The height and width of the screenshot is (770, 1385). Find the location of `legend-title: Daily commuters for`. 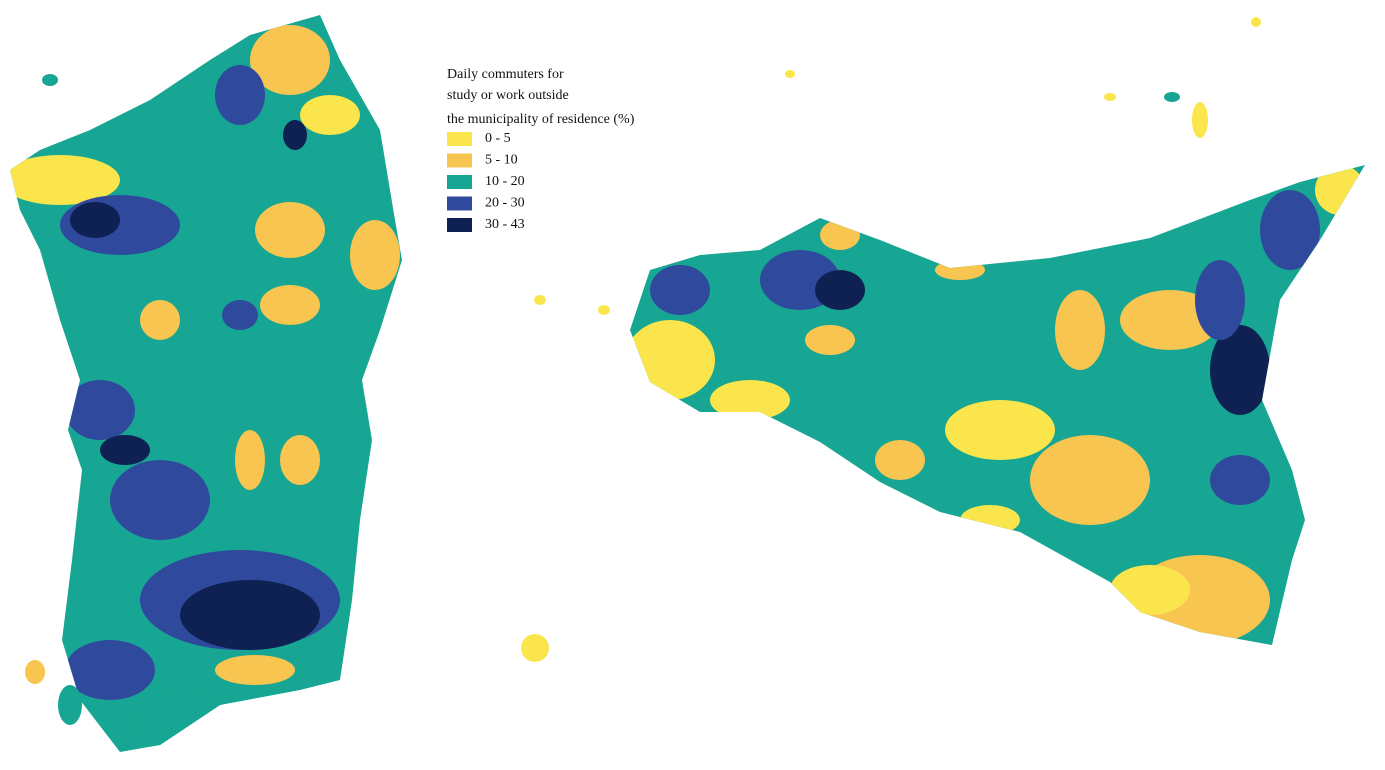

legend-title: Daily commuters for is located at coordinates (505, 74).